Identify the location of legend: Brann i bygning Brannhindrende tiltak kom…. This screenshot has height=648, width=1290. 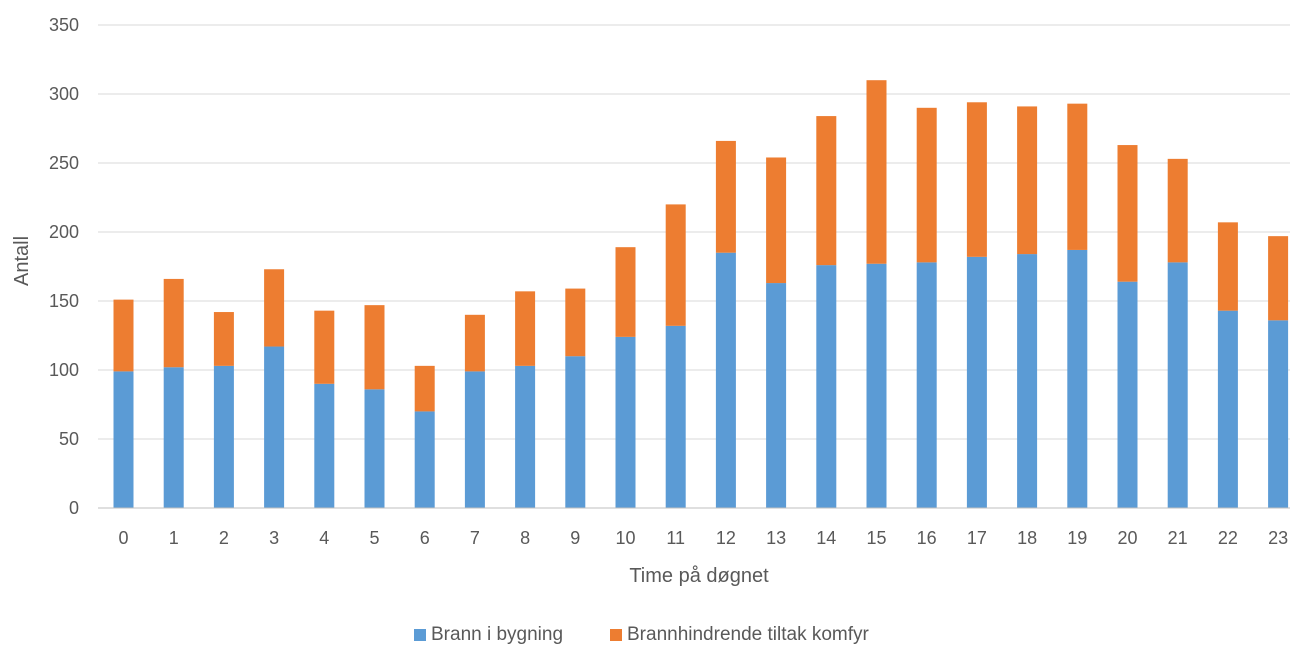
(642, 634).